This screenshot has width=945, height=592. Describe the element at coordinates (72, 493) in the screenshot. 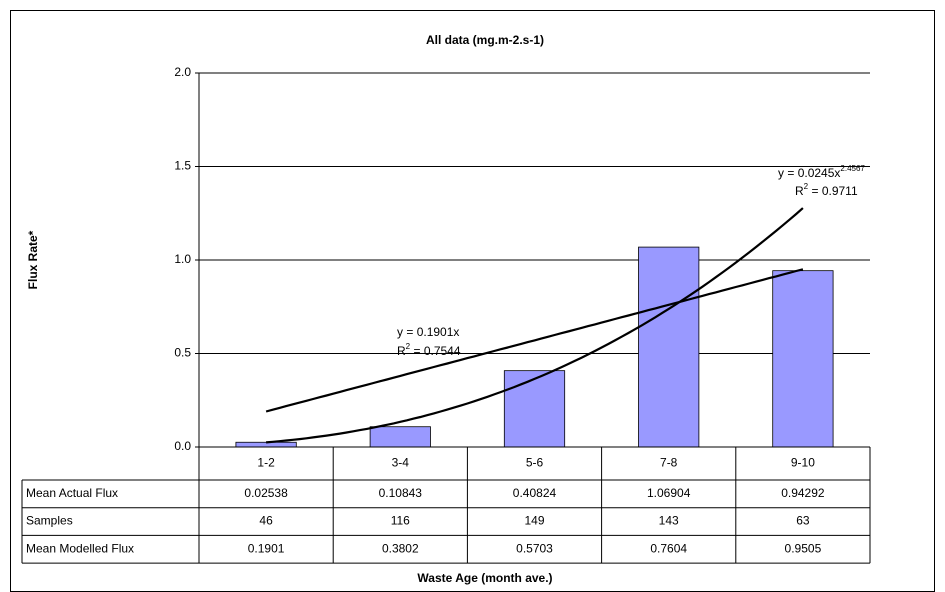

I see `table-row-label: Mean Actual Flux` at that location.